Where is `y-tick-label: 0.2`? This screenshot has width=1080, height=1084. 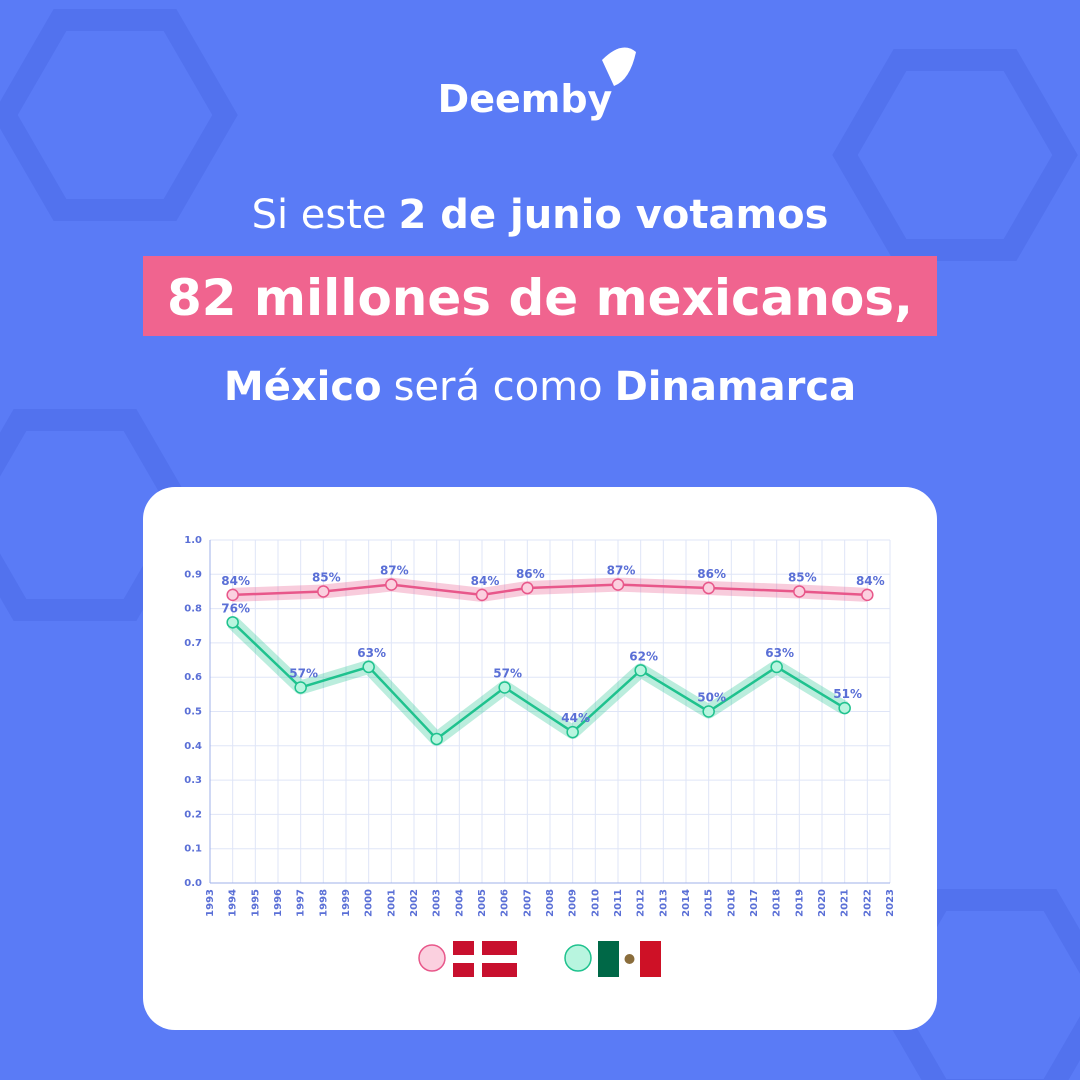
y-tick-label: 0.2 is located at coordinates (193, 814).